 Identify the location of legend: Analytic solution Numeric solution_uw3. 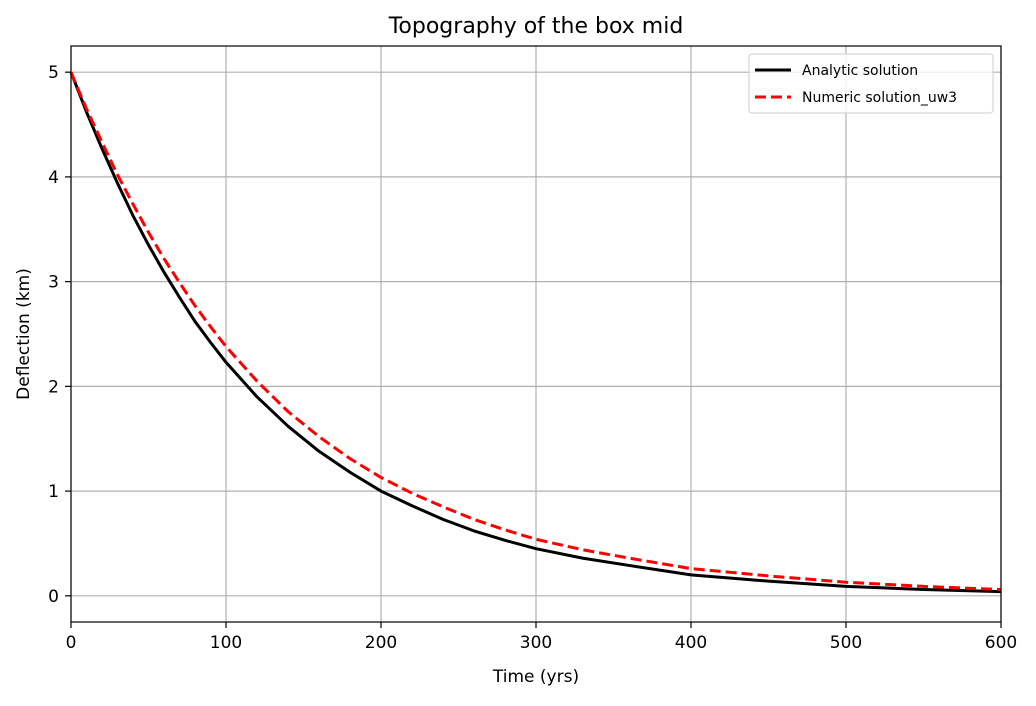
(871, 83).